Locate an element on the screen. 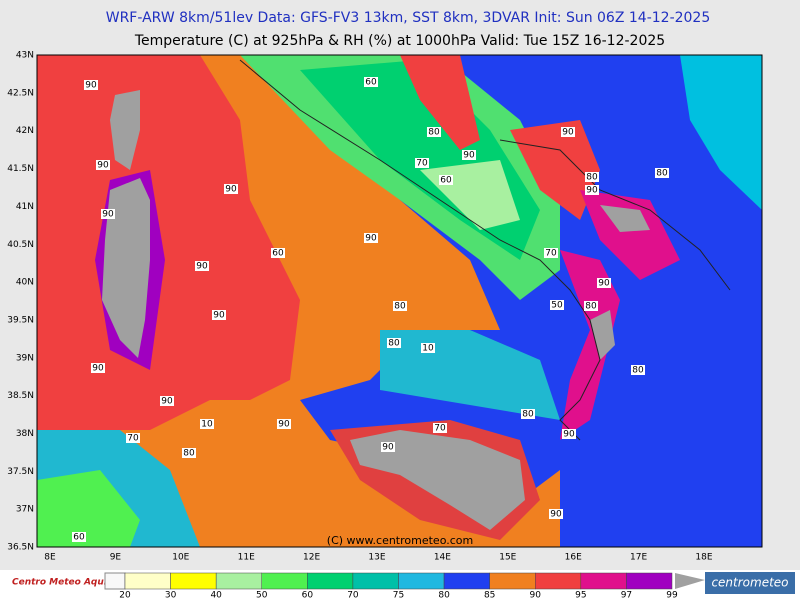 The height and width of the screenshot is (604, 800). colorbar-tick-label: 90 is located at coordinates (536, 596).